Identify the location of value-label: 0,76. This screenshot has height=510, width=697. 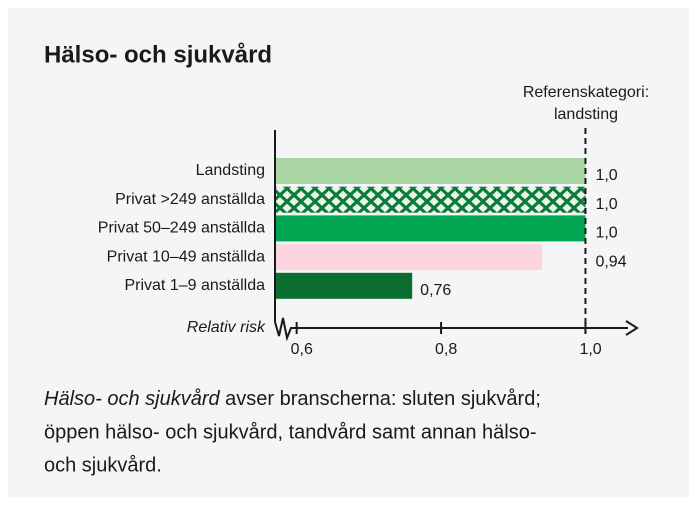
(435, 290).